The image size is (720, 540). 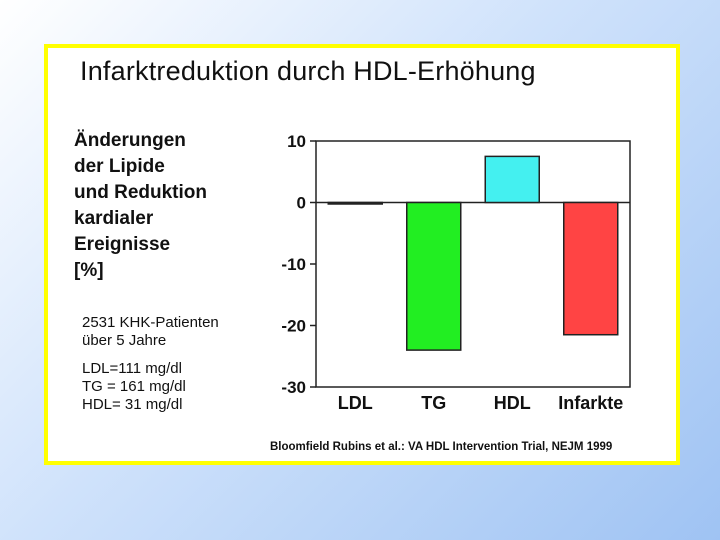 What do you see at coordinates (119, 166) in the screenshot?
I see `y-desc-line: der Lipide` at bounding box center [119, 166].